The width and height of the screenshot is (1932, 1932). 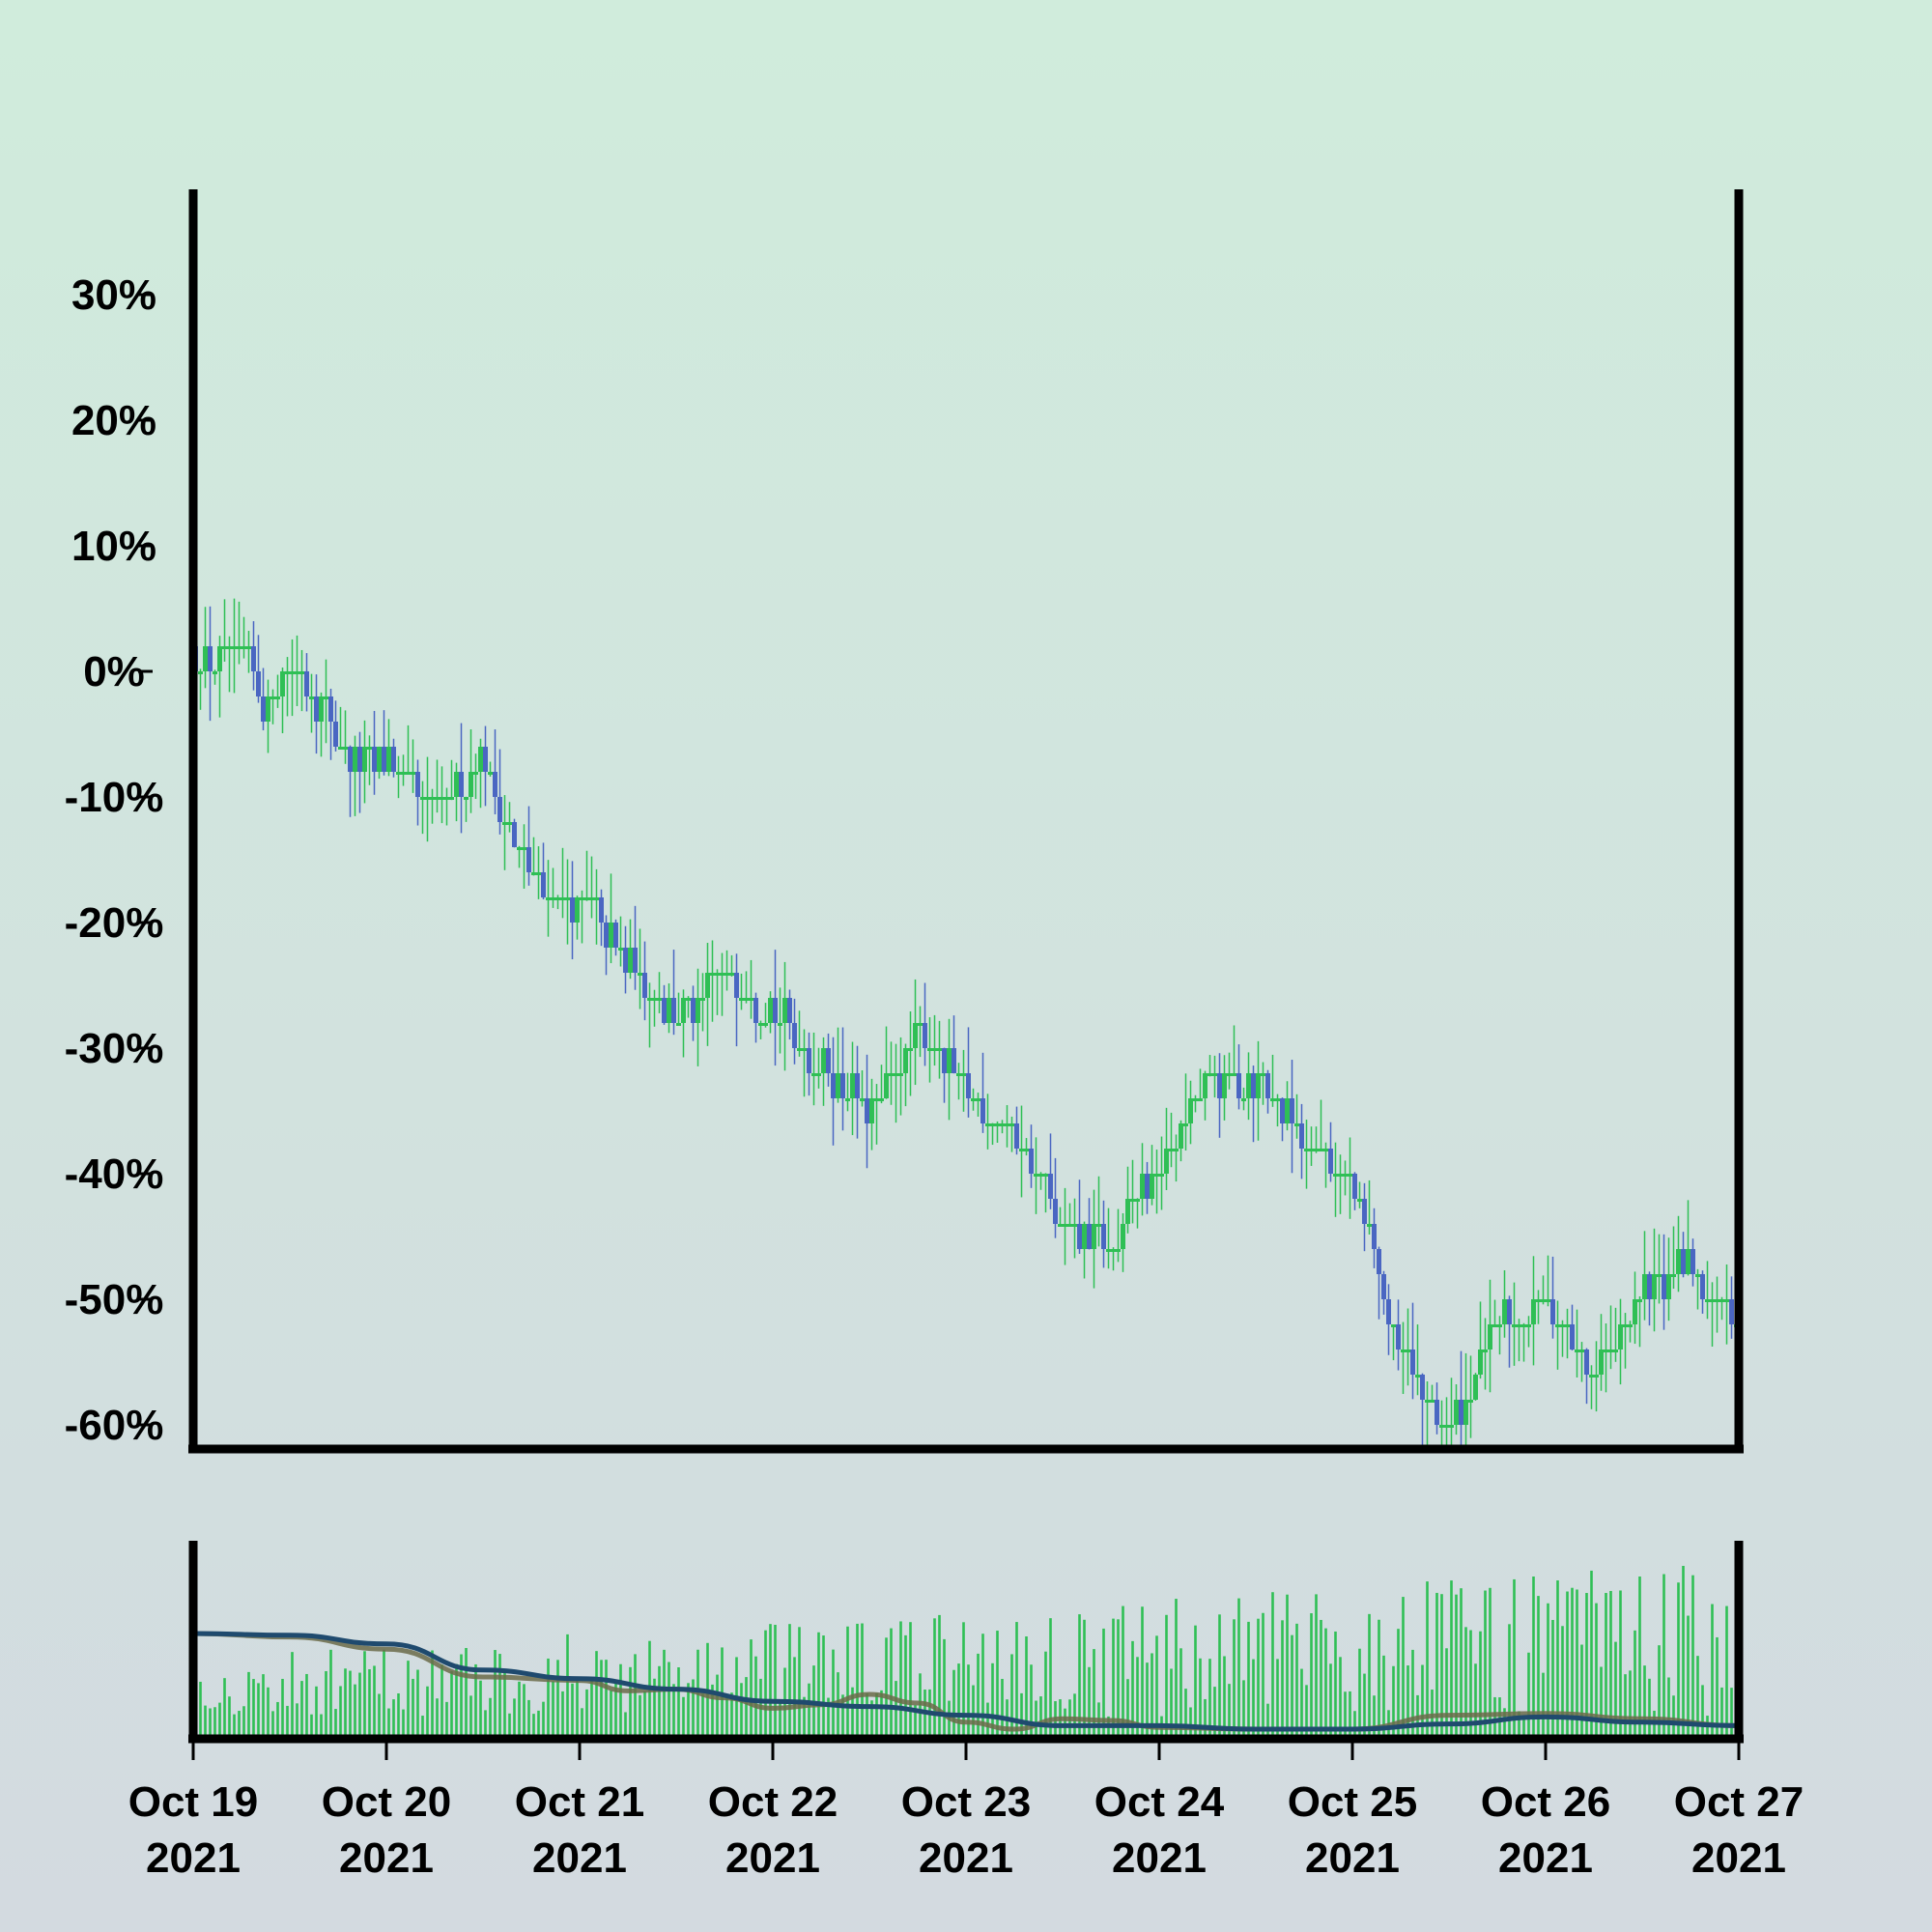 What do you see at coordinates (966, 1681) in the screenshot?
I see `volume-moving-averages` at bounding box center [966, 1681].